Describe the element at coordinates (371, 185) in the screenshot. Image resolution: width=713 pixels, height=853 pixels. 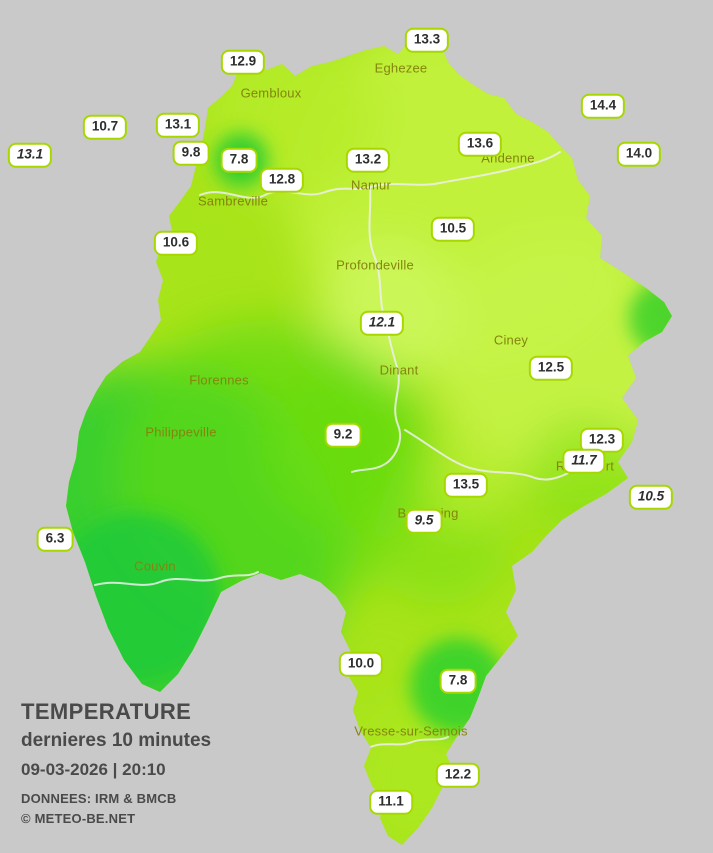
I see `city-label: Namur` at that location.